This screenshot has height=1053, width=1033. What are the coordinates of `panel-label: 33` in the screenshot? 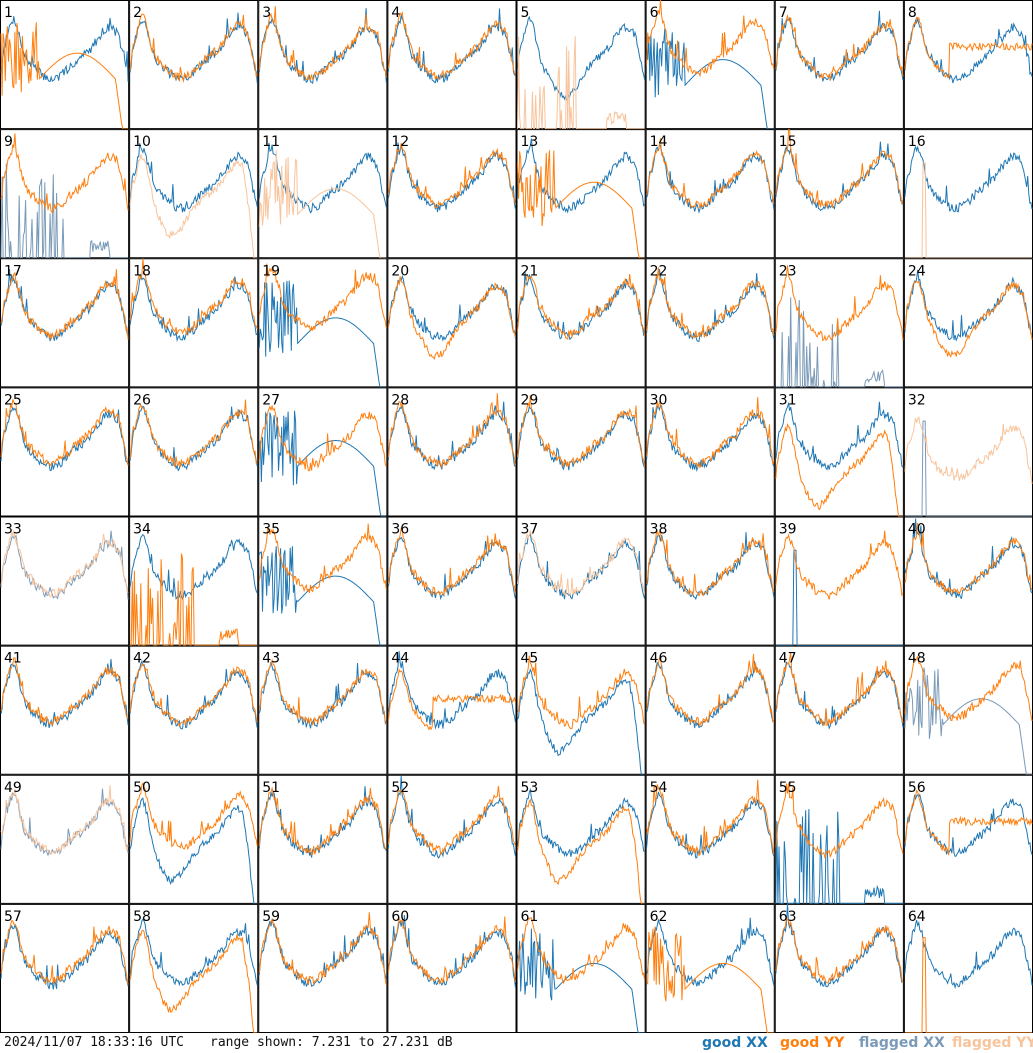 It's located at (13, 530).